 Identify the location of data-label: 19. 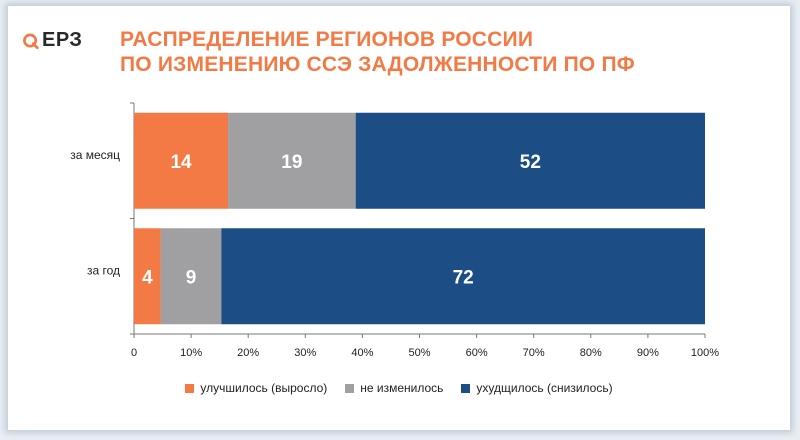
(291, 162).